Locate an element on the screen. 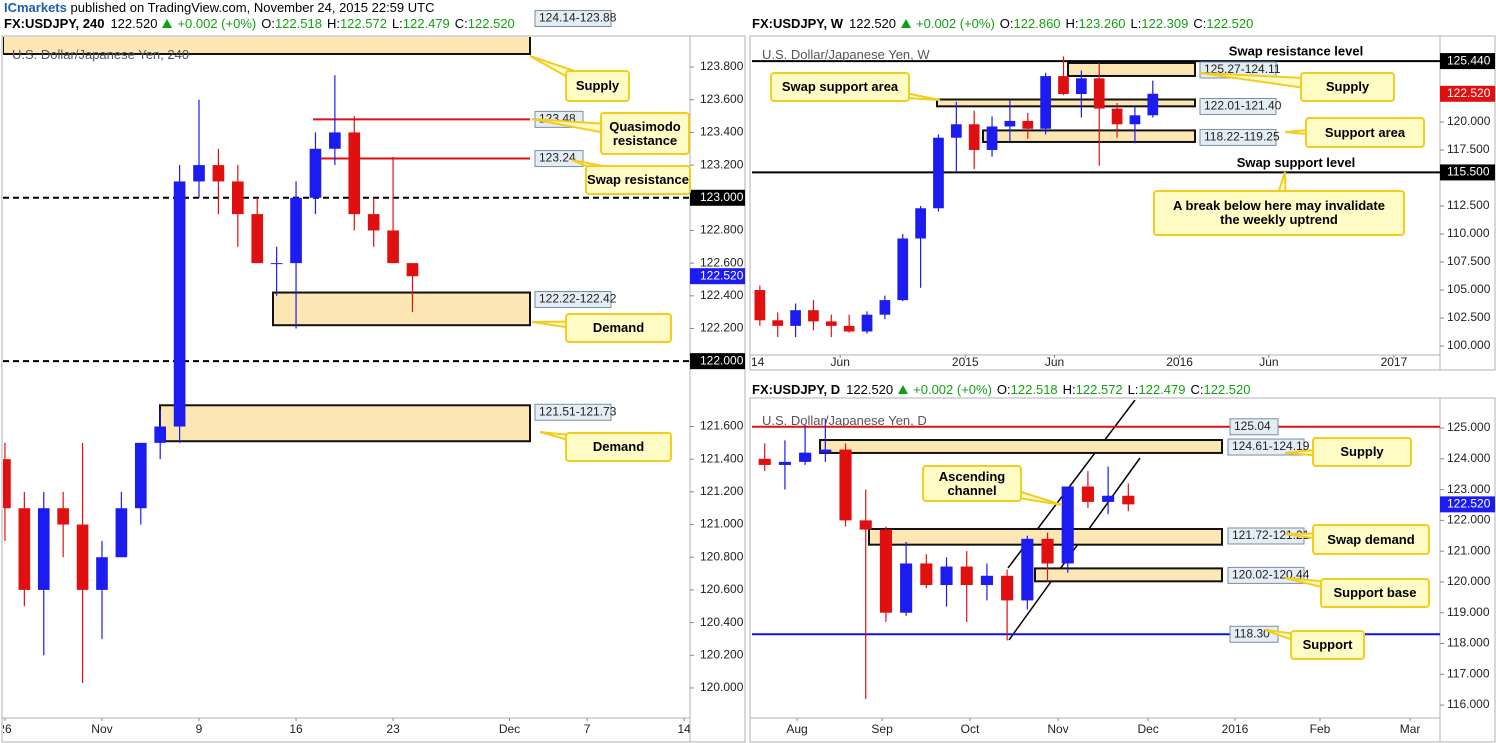 Image resolution: width=1496 pixels, height=743 pixels. ohlc: H:122.572 is located at coordinates (357, 23).